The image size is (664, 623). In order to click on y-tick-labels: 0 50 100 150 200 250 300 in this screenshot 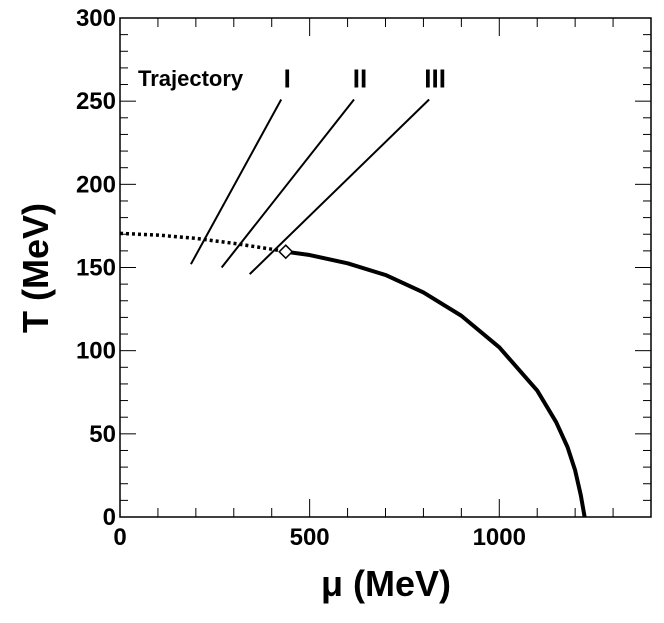, I will do `click(96, 268)`.